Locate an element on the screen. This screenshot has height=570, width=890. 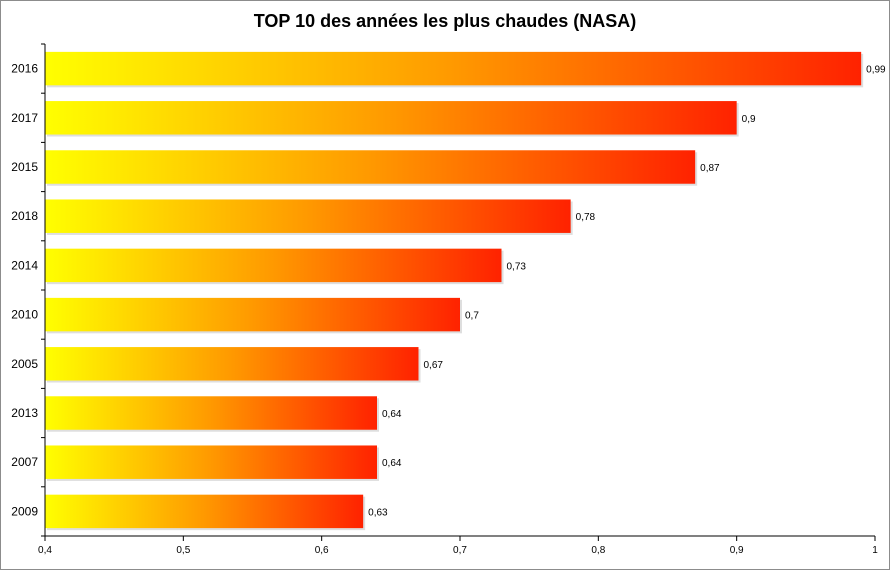
bar-2009 is located at coordinates (204, 511).